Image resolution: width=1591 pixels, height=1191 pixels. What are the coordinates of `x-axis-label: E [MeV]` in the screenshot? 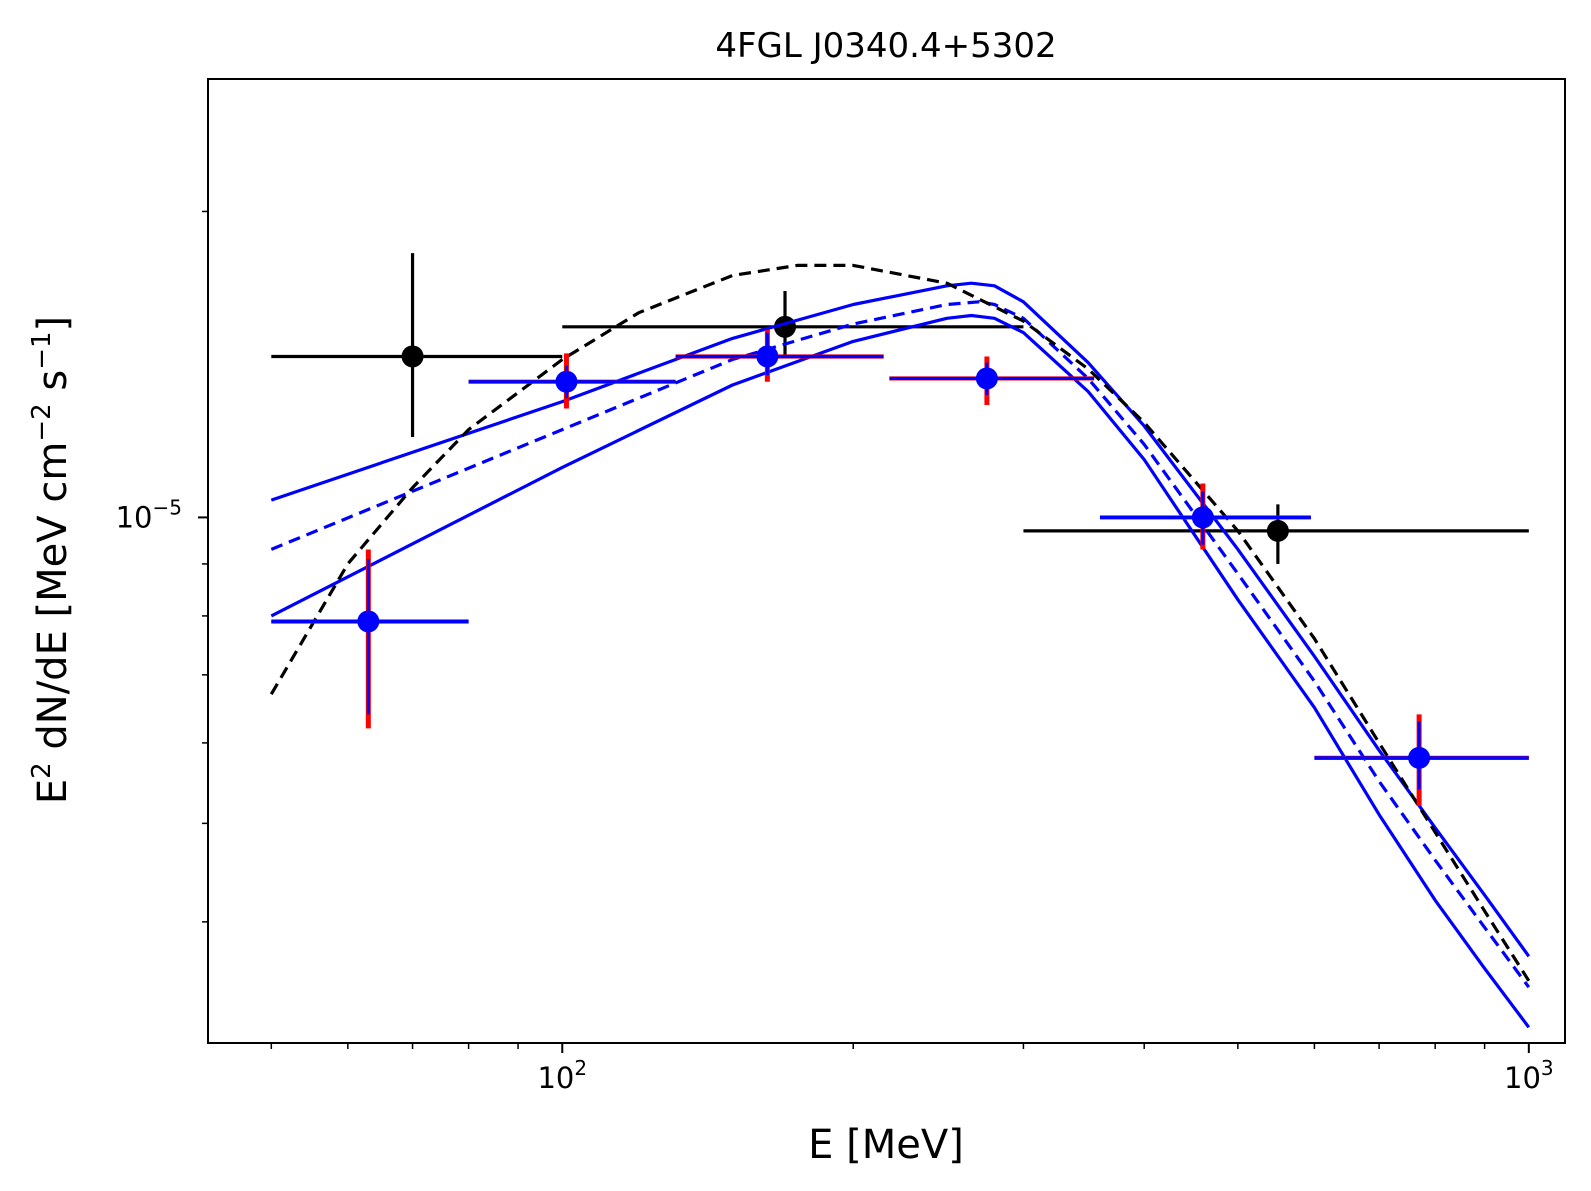 It's located at (886, 1145).